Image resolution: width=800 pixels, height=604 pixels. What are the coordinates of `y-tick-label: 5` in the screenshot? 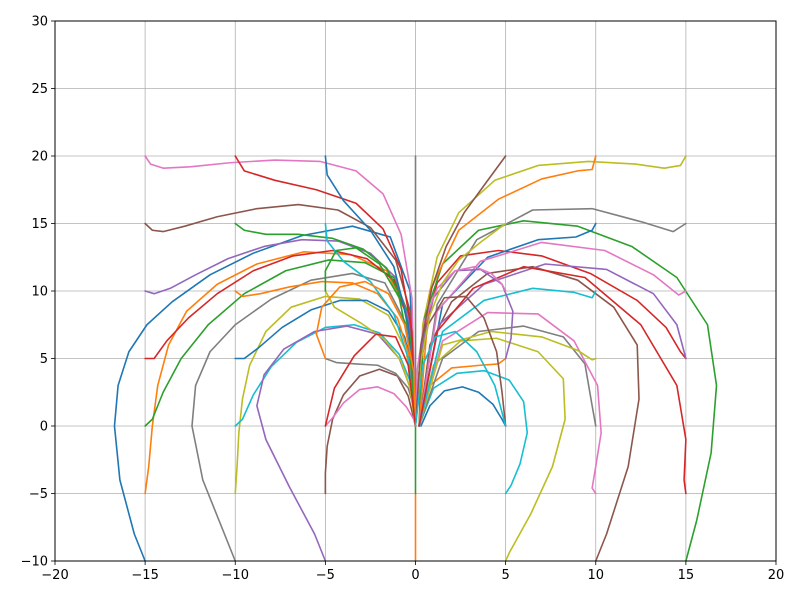 It's located at (44, 359).